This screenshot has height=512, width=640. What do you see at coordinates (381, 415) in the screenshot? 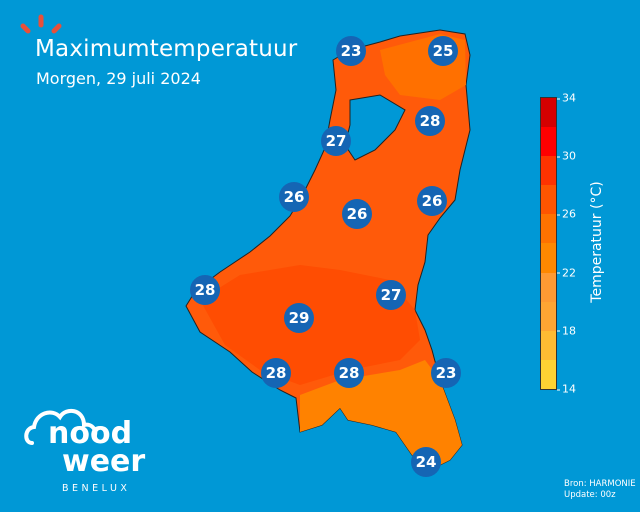
I see `luxembourg-ardennes-region` at bounding box center [381, 415].